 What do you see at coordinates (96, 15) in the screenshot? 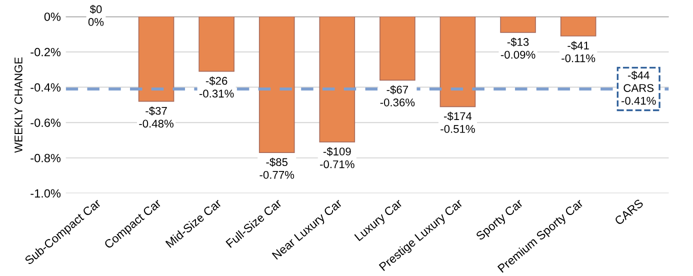
I see `data-label: $0 0%` at bounding box center [96, 15].